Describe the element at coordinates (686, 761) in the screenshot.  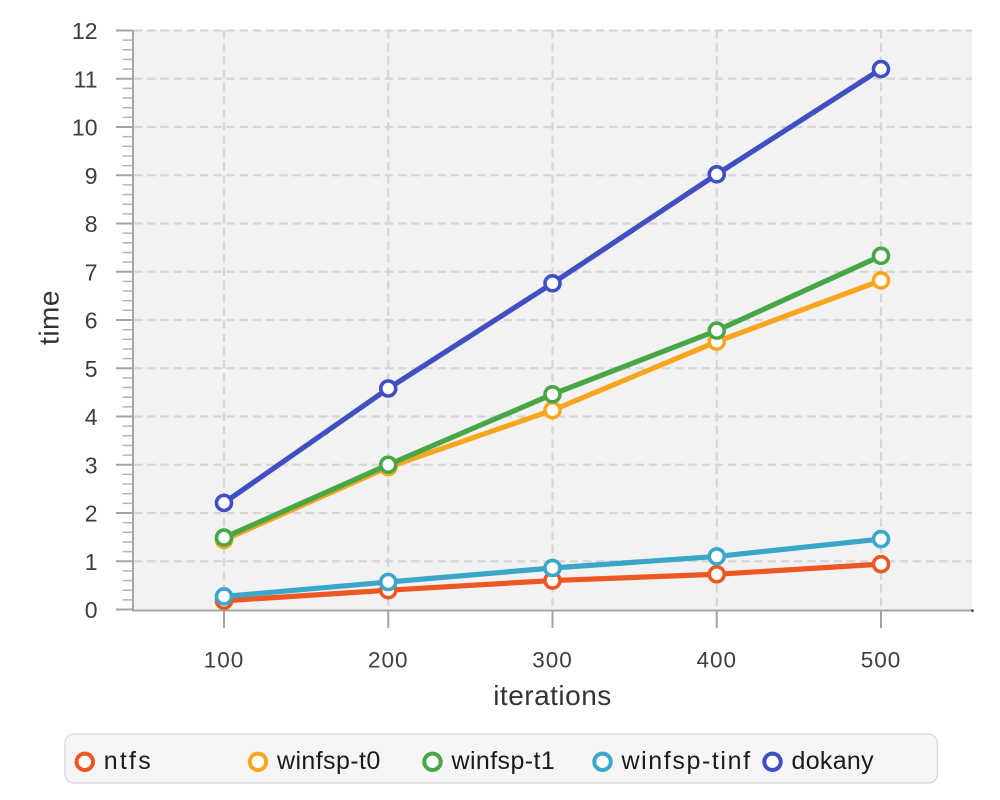
I see `svg-text: winfsp-tinf` at that location.